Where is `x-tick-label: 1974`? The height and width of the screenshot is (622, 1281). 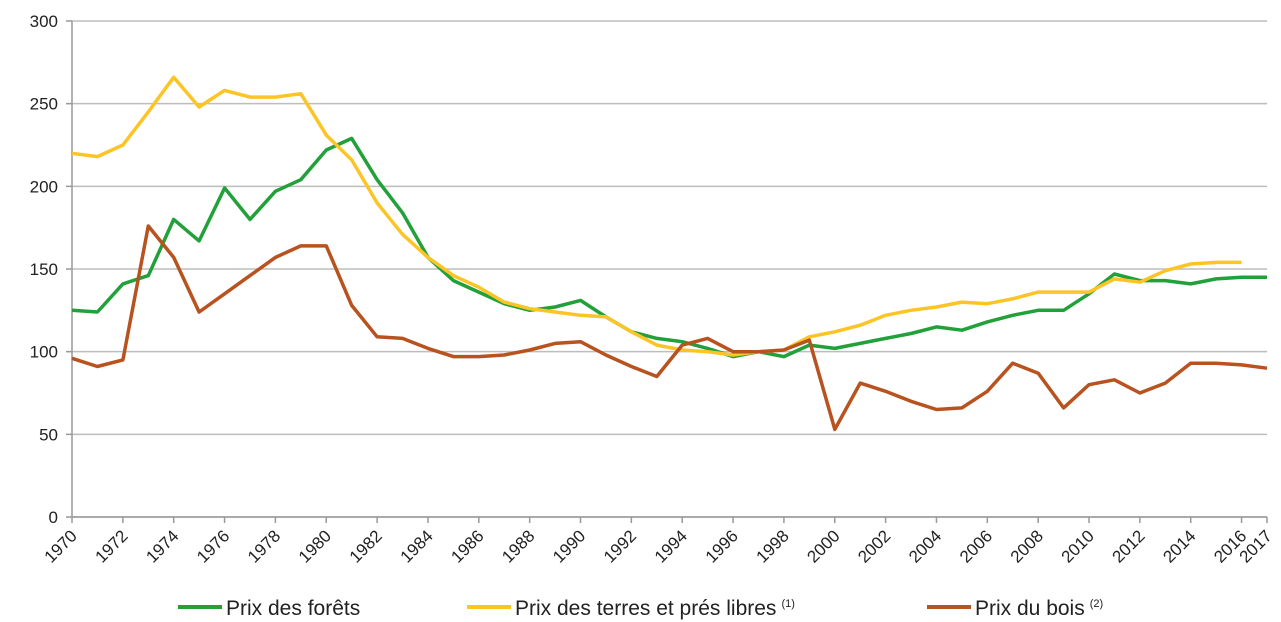 x-tick-label: 1974 is located at coordinates (162, 546).